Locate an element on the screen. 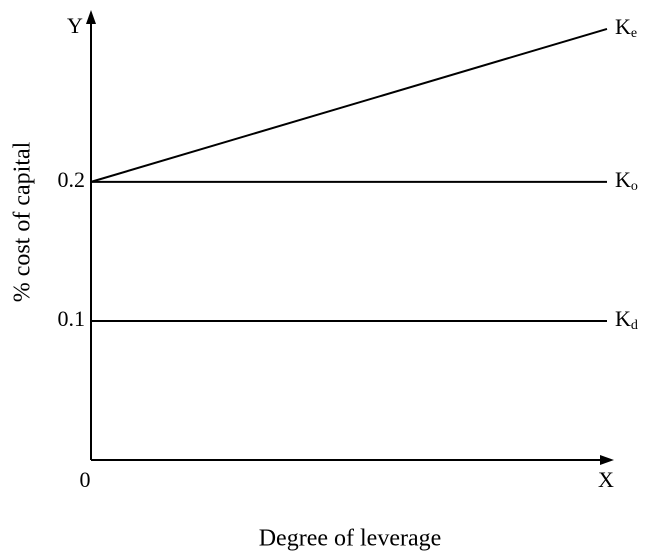  x-axis-arrow is located at coordinates (607, 460).